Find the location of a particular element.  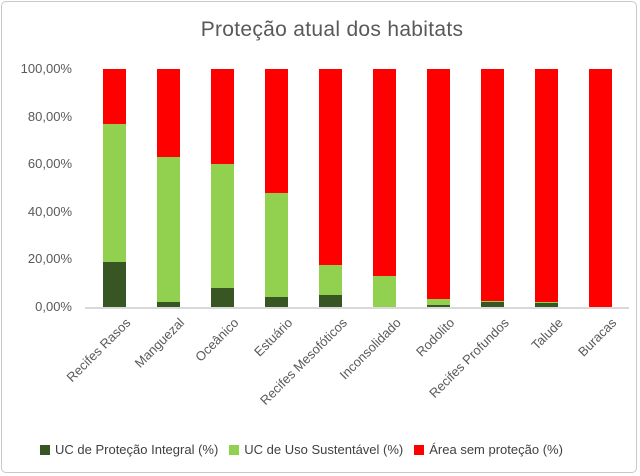

x-axis-line is located at coordinates (357, 308).